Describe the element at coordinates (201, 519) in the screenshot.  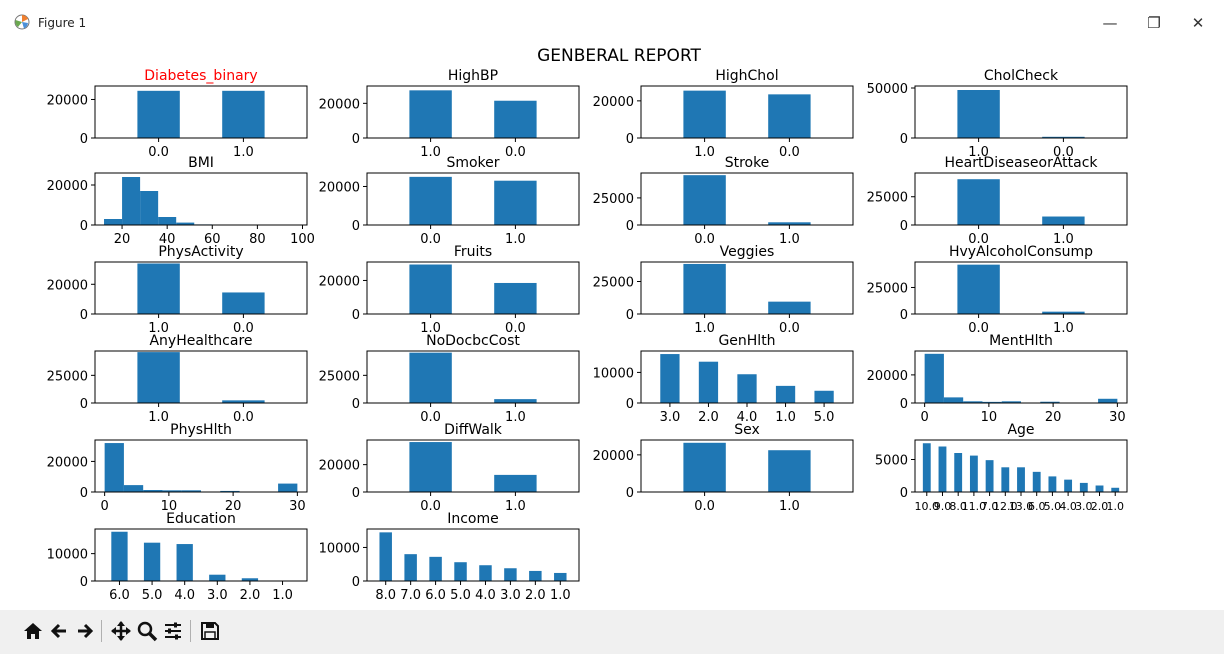
I see `subplot-title: Education` at that location.